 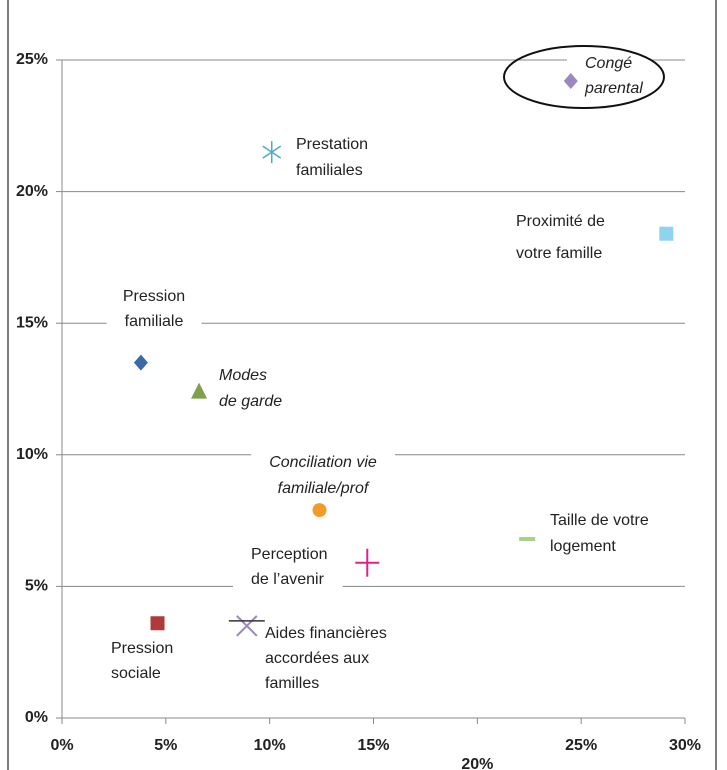 I want to click on point-label: familiale, so click(x=154, y=321).